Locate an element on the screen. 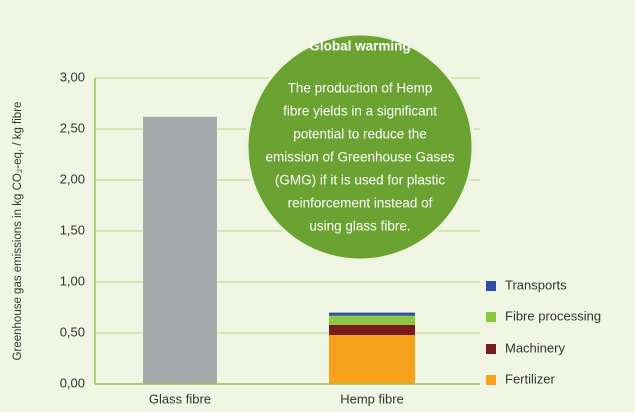 Image resolution: width=635 pixels, height=412 pixels. y-tick-label: 2,00 is located at coordinates (72, 178).